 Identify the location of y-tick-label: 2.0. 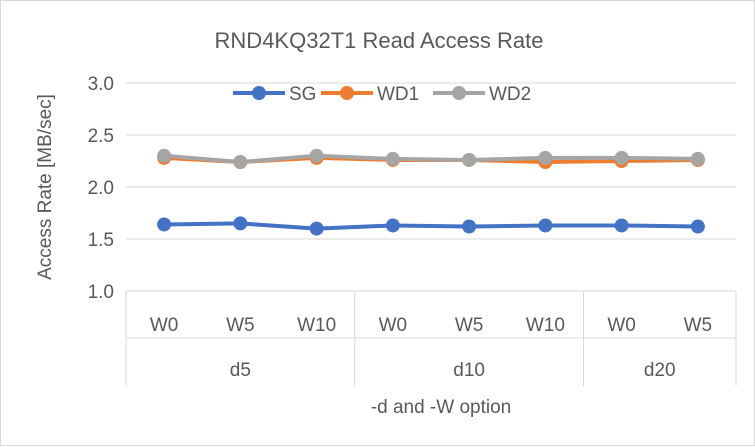
(101, 188).